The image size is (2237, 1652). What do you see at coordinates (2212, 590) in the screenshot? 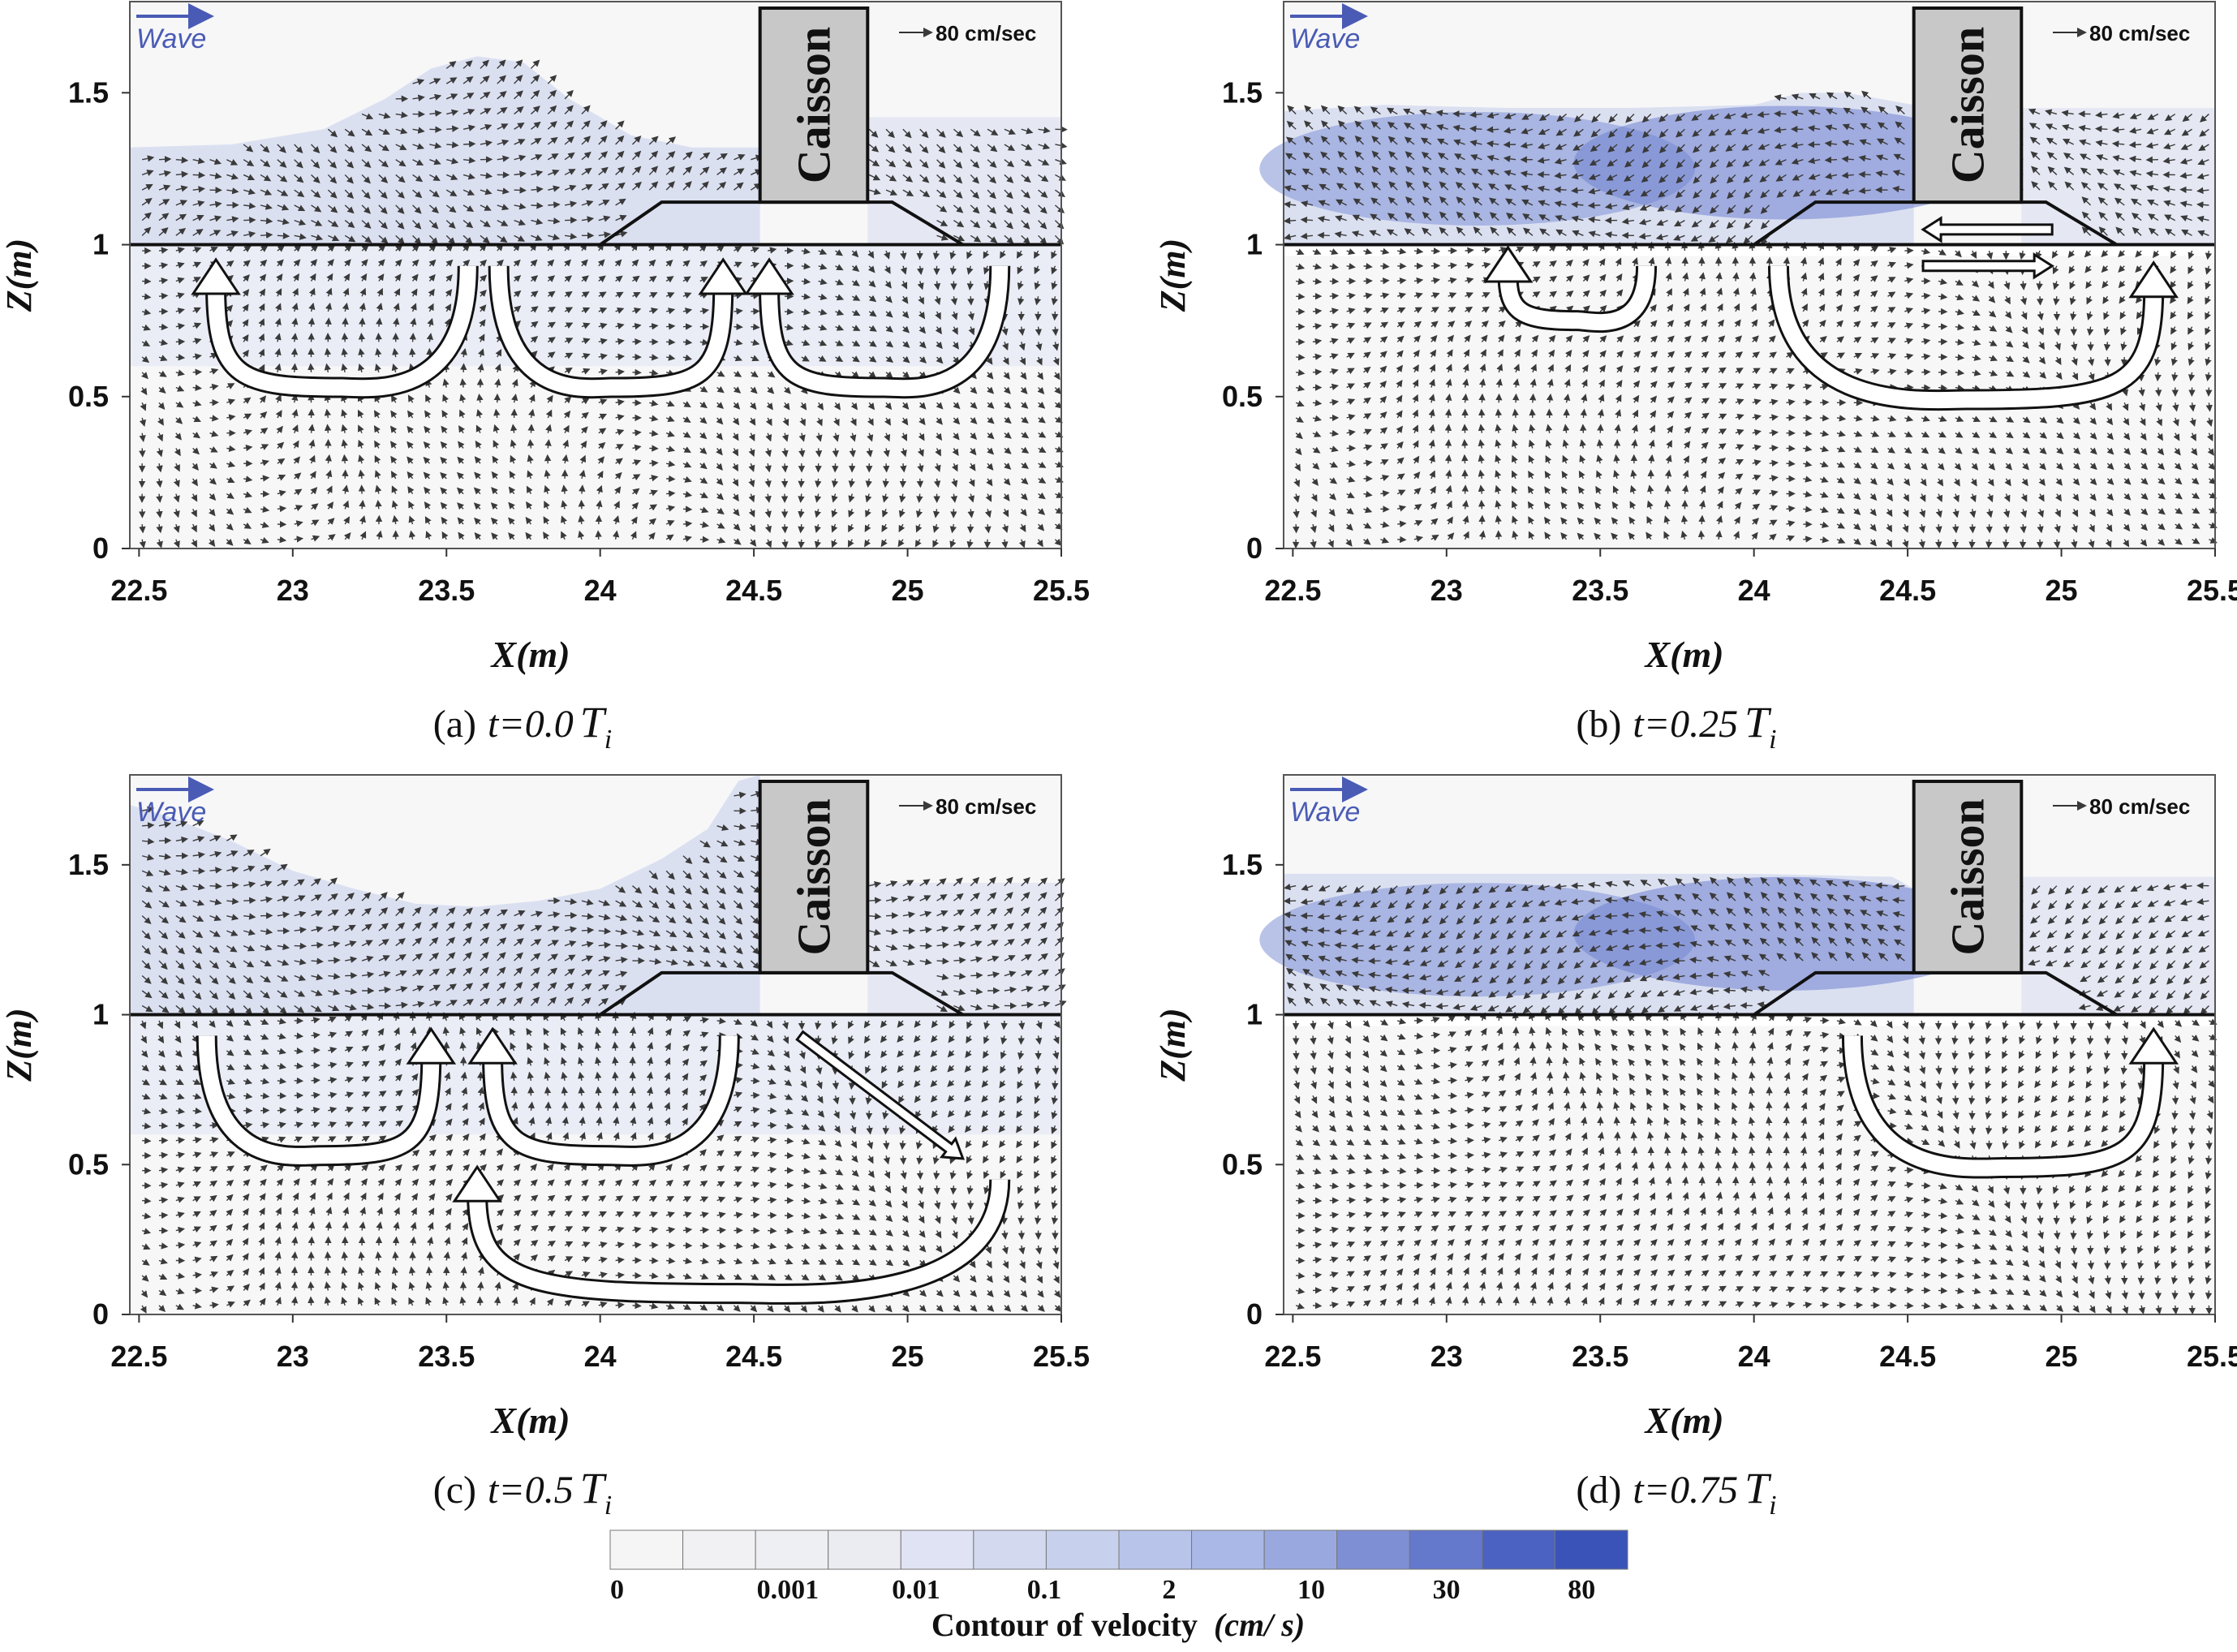
I see `x-tick-label: 25.5` at bounding box center [2212, 590].